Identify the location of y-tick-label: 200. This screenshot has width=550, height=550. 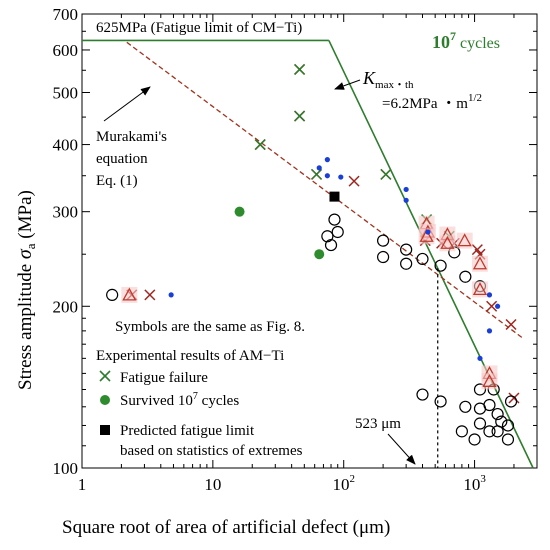
(66, 306).